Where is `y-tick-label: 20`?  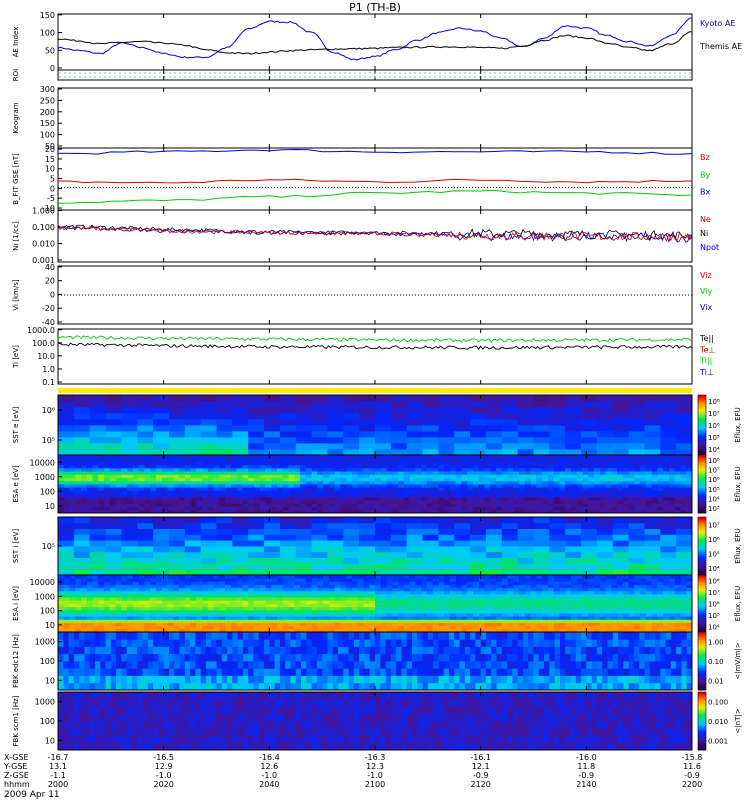 y-tick-label: 20 is located at coordinates (50, 281).